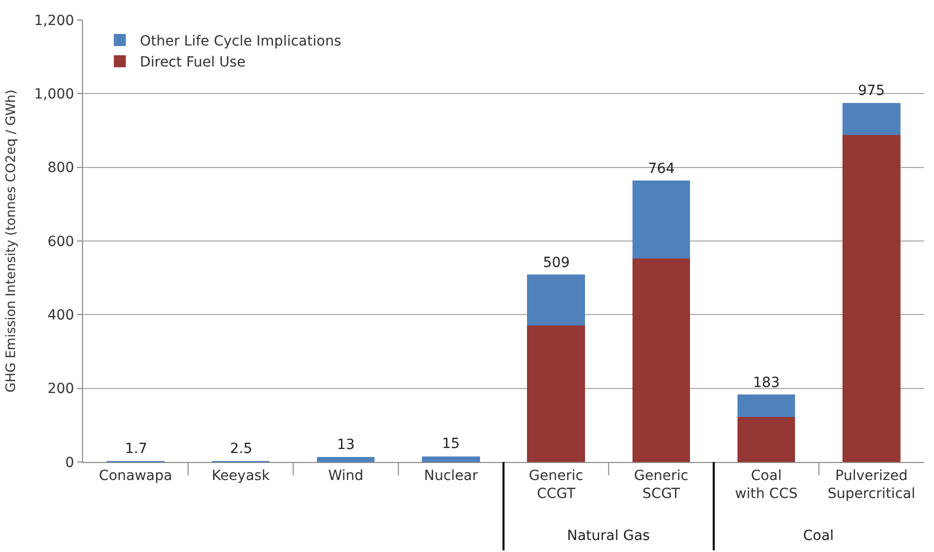 Image resolution: width=934 pixels, height=552 pixels. I want to click on total-label: 15, so click(451, 444).